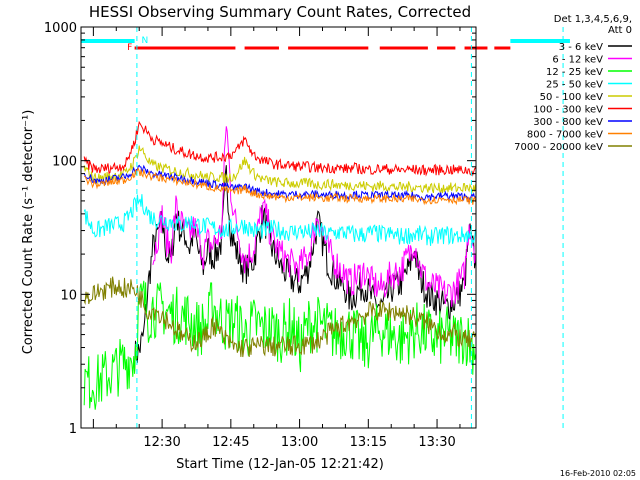 This screenshot has height=480, width=640. Describe the element at coordinates (436, 442) in the screenshot. I see `x-tick-label: 13:30` at that location.